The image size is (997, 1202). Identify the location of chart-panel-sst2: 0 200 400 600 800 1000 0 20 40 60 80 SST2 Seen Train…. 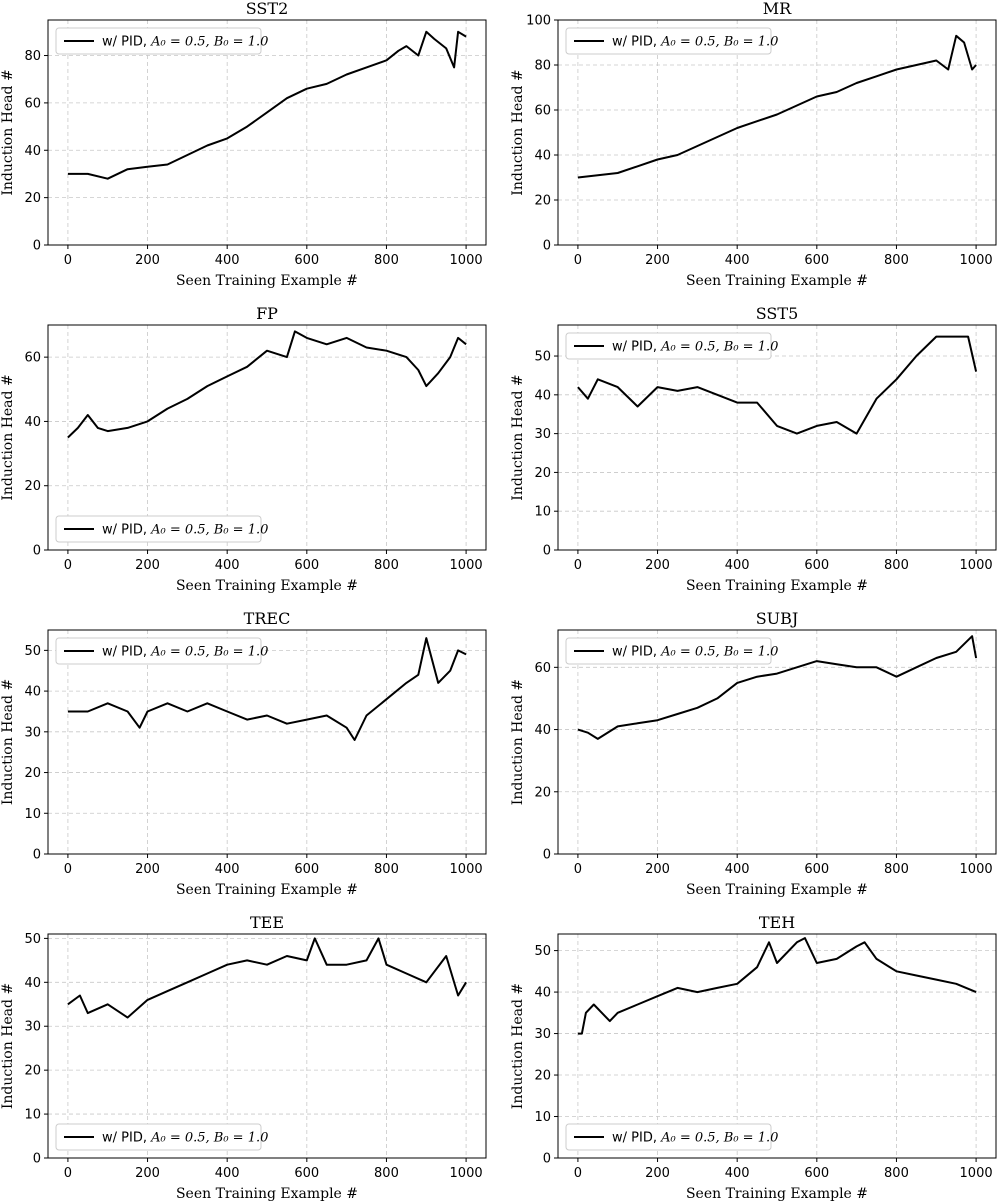
(243, 144).